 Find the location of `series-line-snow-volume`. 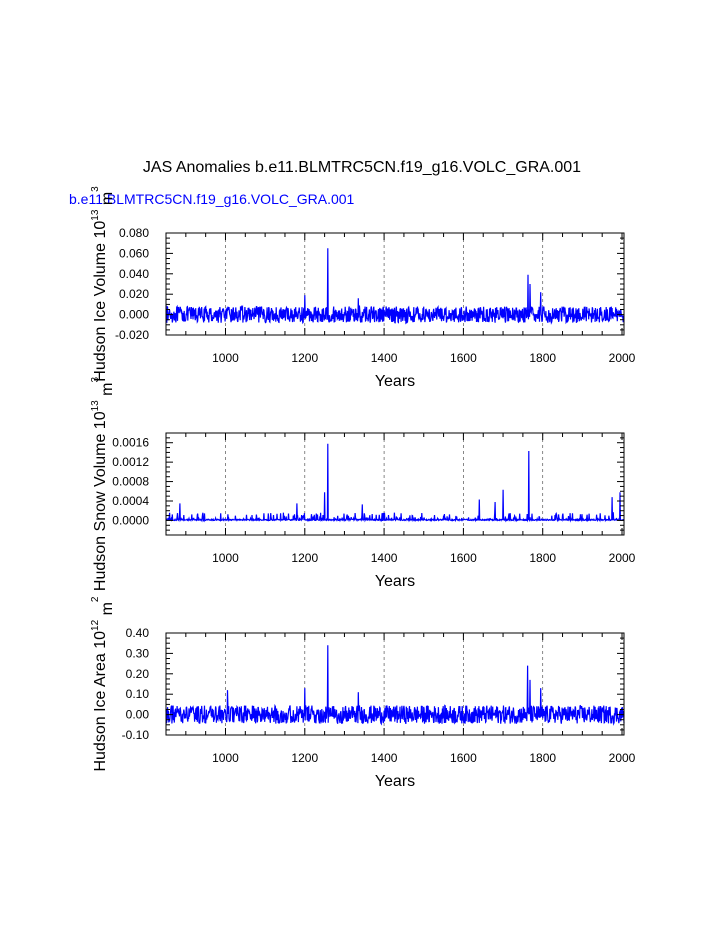

series-line-snow-volume is located at coordinates (395, 483).